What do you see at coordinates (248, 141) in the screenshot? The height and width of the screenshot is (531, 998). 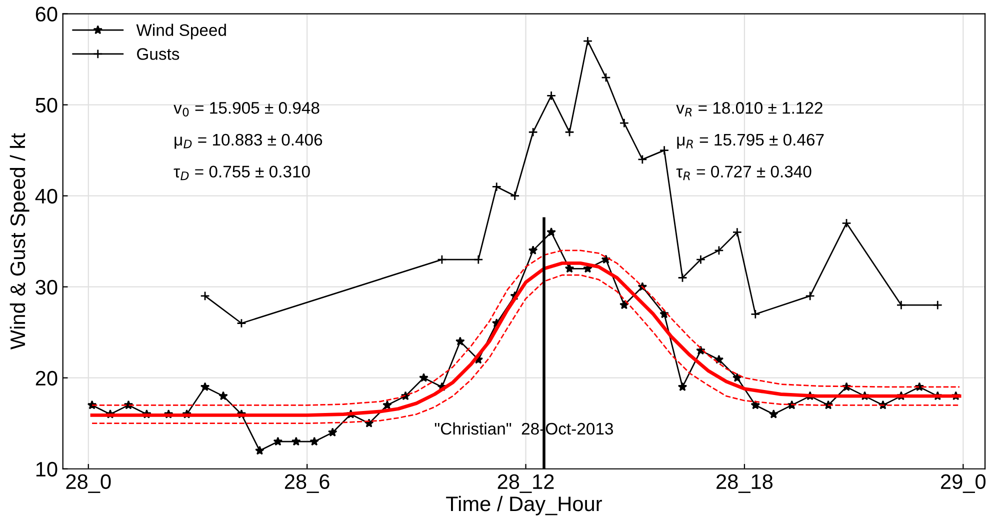 I see `annotation: μ$_{D}$ = 10.883 ± 0.406` at bounding box center [248, 141].